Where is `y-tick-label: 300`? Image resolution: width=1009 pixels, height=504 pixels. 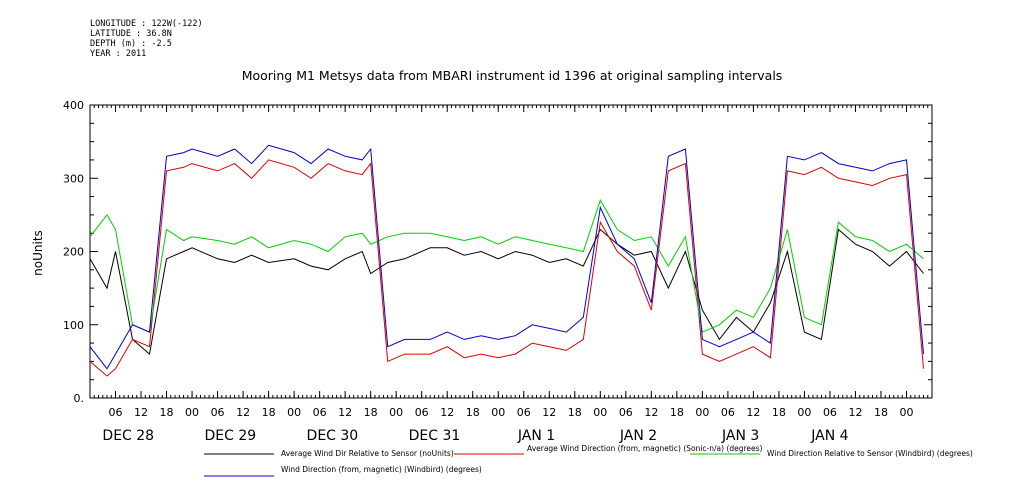 y-tick-label: 300 is located at coordinates (73, 178).